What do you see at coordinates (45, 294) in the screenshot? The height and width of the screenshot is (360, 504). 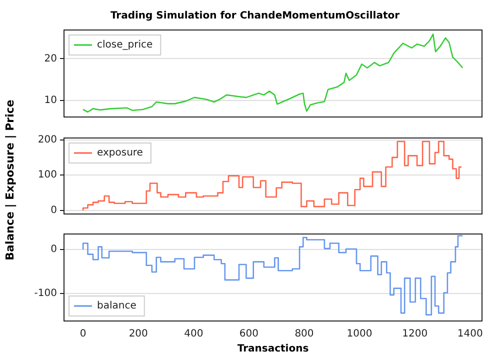 I see `y-tick-label: -100` at bounding box center [45, 294].